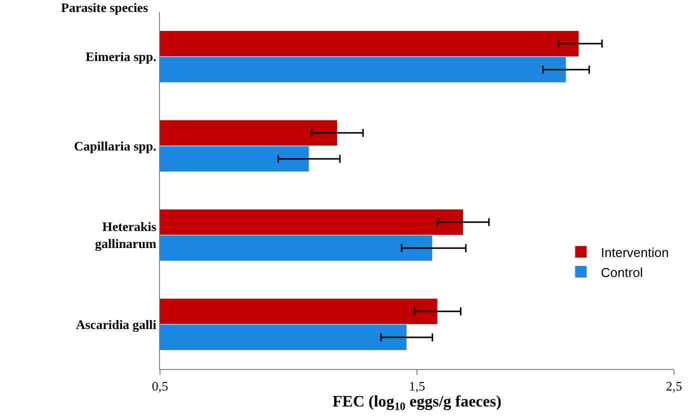  Describe the element at coordinates (115, 146) in the screenshot. I see `y-tick-label: Capillaria spp.` at that location.